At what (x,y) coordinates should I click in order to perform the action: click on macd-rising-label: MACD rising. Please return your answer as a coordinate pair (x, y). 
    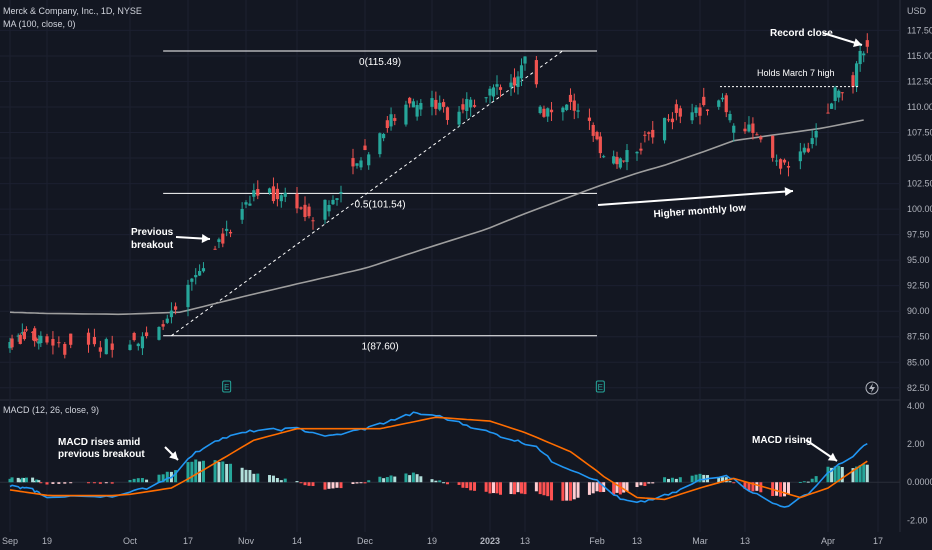
    Looking at the image, I should click on (782, 440).